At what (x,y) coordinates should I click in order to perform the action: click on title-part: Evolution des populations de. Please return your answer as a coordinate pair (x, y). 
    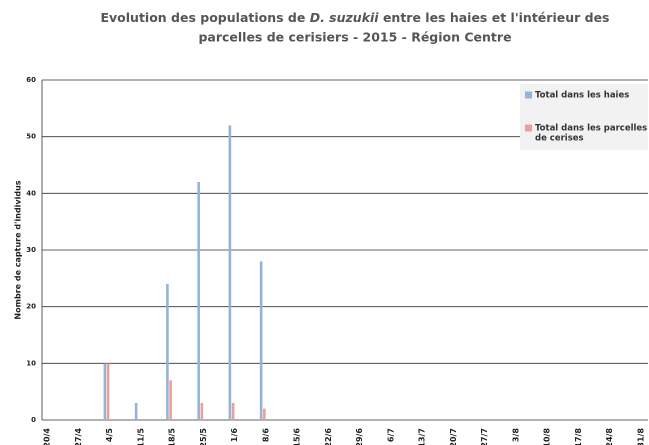
    Looking at the image, I should click on (203, 17).